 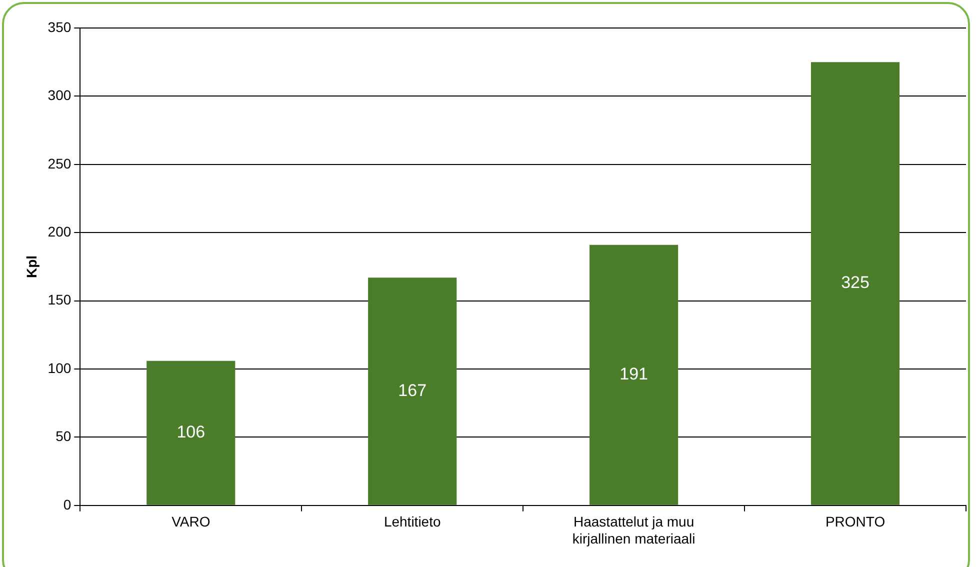 What do you see at coordinates (60, 368) in the screenshot?
I see `y-tick-label: 100` at bounding box center [60, 368].